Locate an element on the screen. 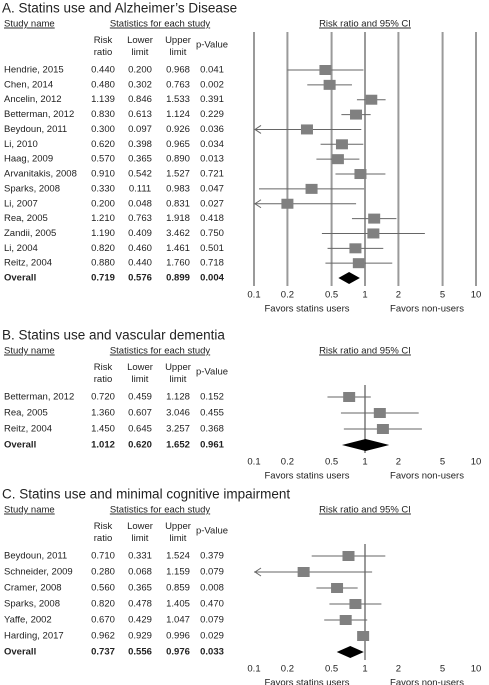  stat-value: 0.302 is located at coordinates (140, 84).